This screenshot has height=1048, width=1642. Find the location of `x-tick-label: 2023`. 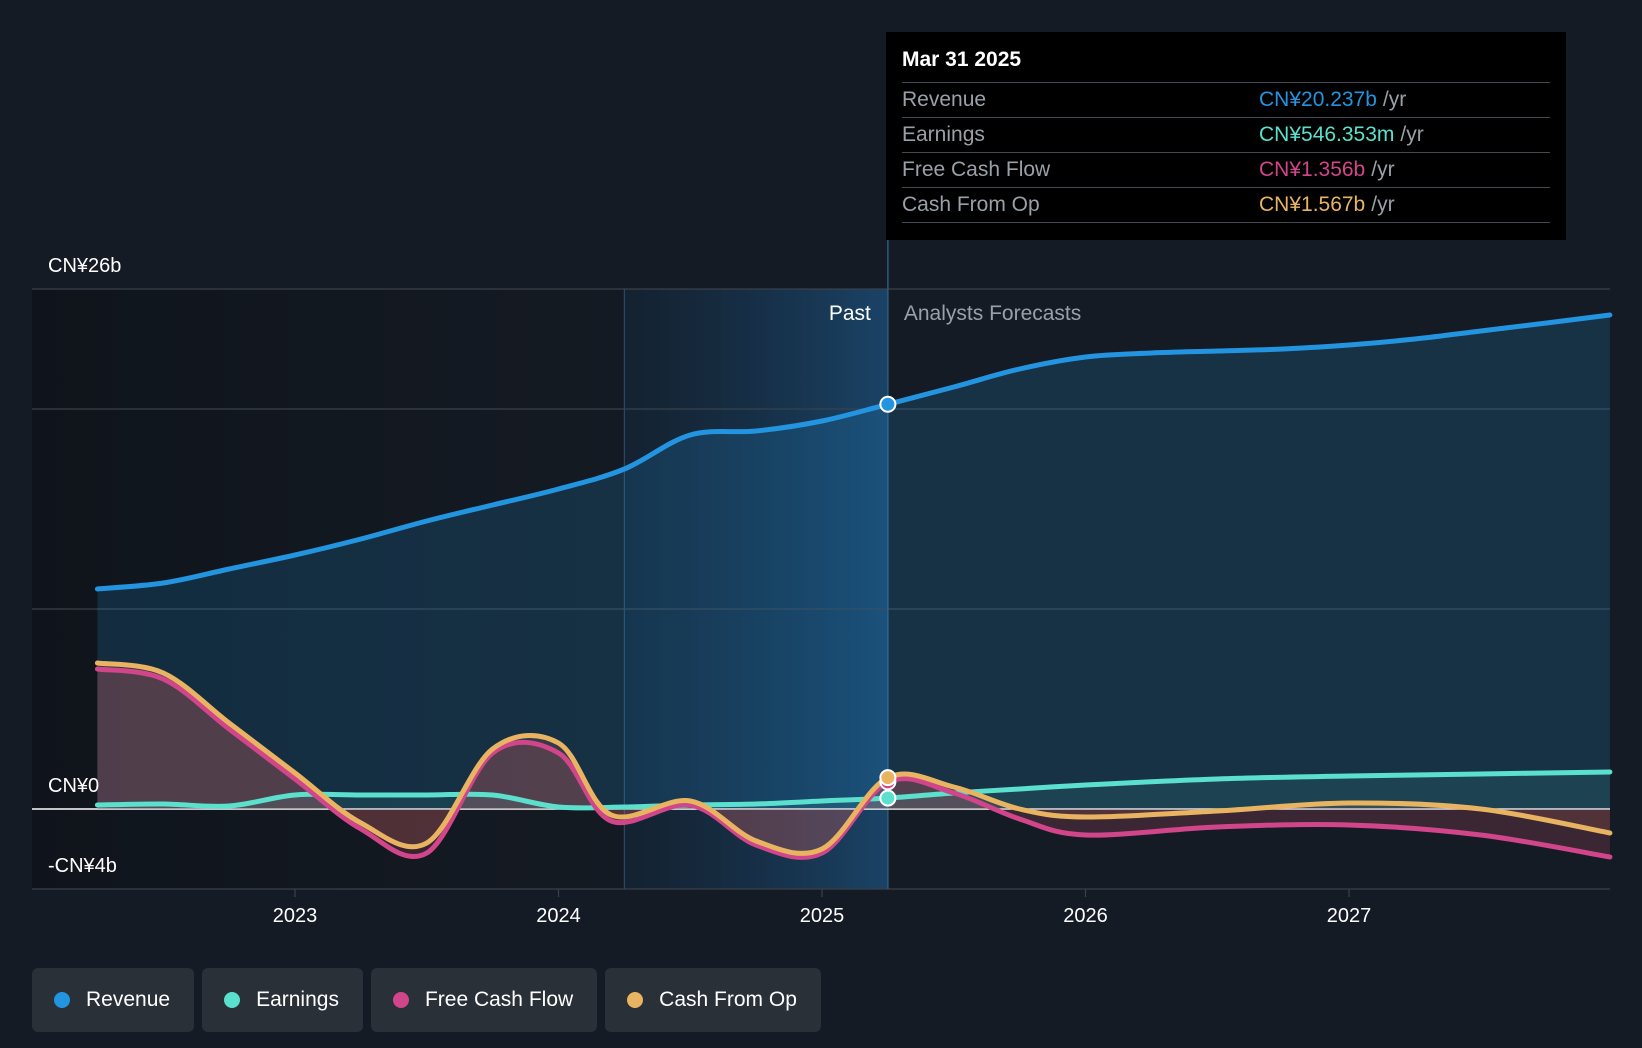

x-tick-label: 2023 is located at coordinates (295, 916).